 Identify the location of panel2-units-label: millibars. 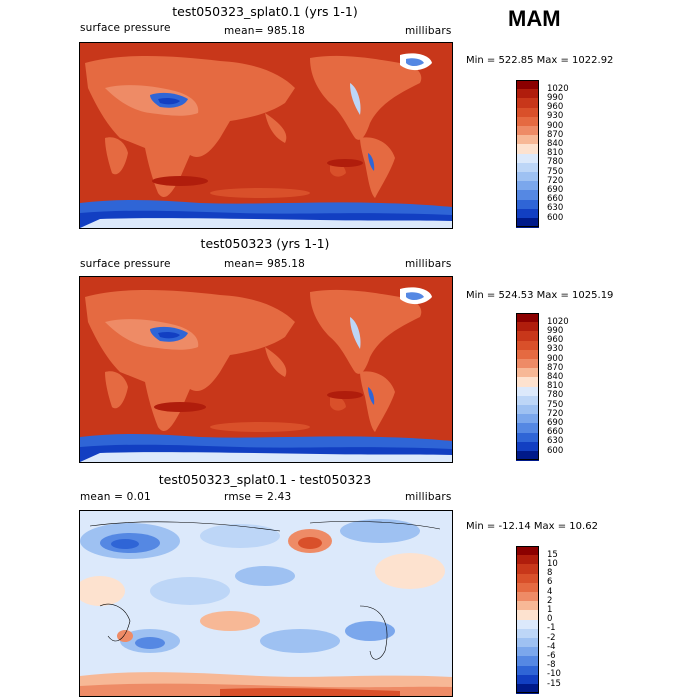
(428, 264).